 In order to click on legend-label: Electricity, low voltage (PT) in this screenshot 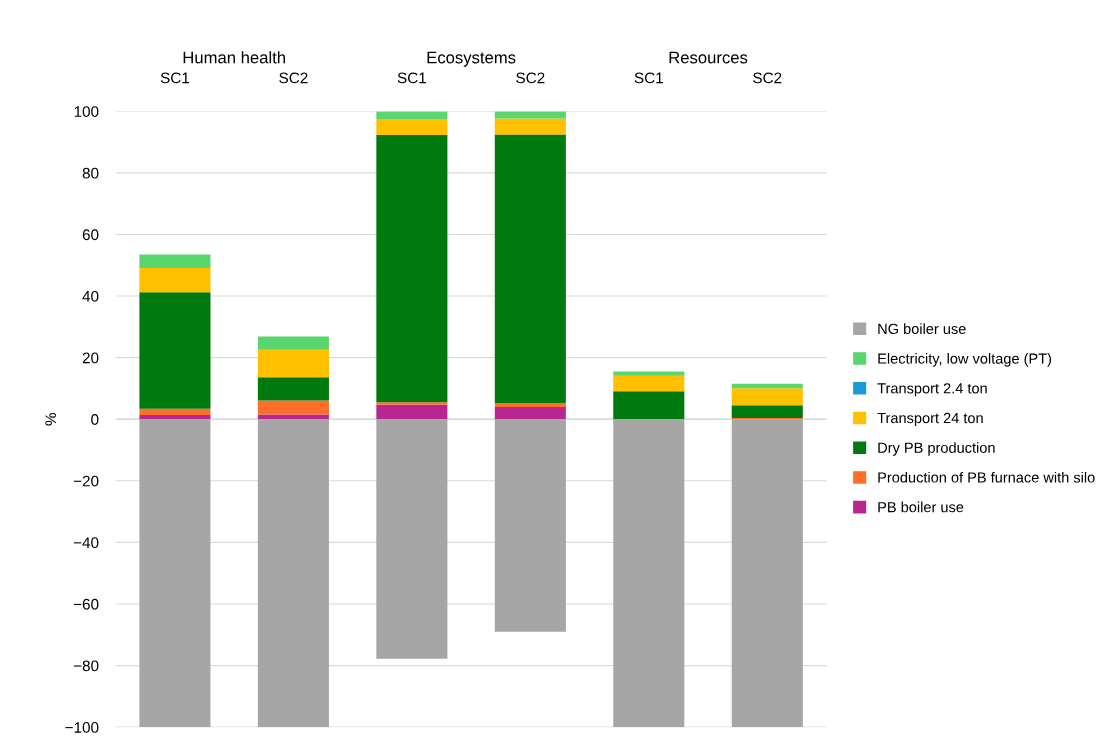, I will do `click(965, 360)`.